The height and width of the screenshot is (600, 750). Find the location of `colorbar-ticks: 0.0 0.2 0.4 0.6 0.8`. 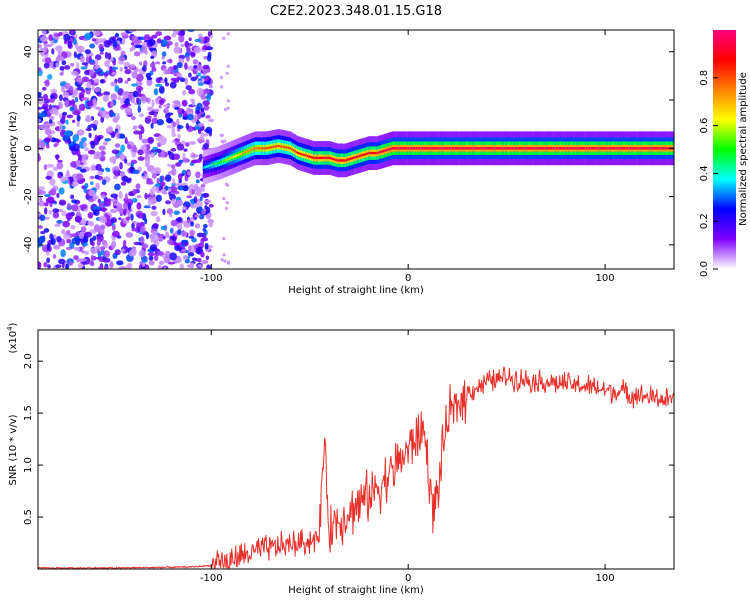

colorbar-ticks: 0.0 0.2 0.4 0.6 0.8 is located at coordinates (708, 173).